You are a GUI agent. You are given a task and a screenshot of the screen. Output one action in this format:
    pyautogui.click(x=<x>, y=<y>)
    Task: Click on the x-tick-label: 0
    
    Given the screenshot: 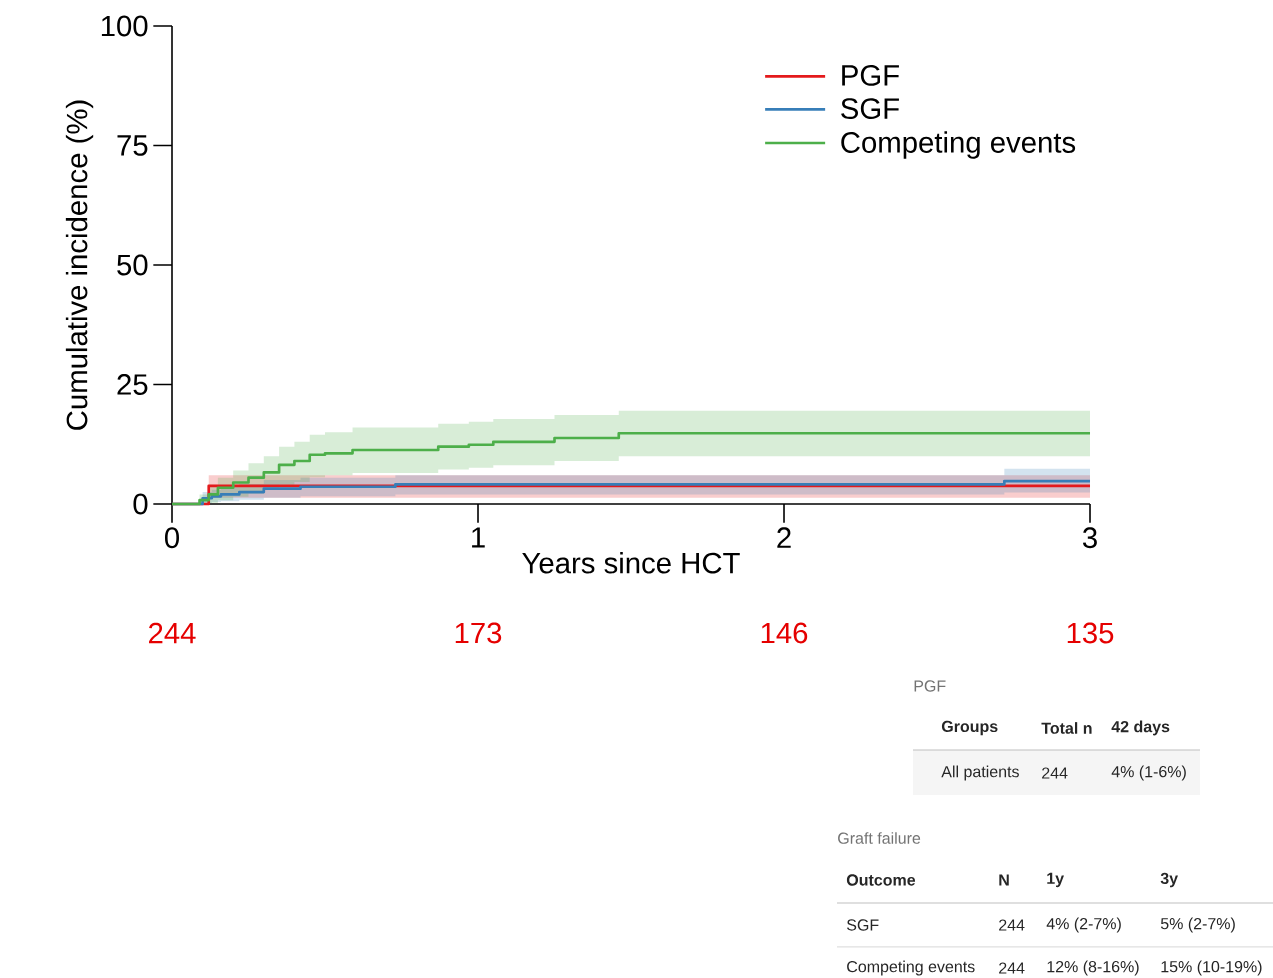 What is the action you would take?
    pyautogui.click(x=172, y=538)
    